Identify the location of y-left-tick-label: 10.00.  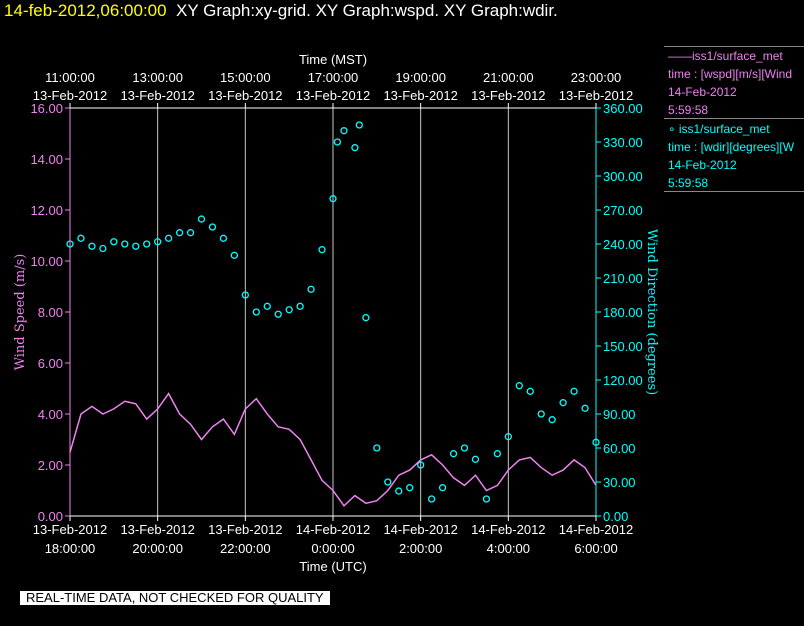
(46, 261).